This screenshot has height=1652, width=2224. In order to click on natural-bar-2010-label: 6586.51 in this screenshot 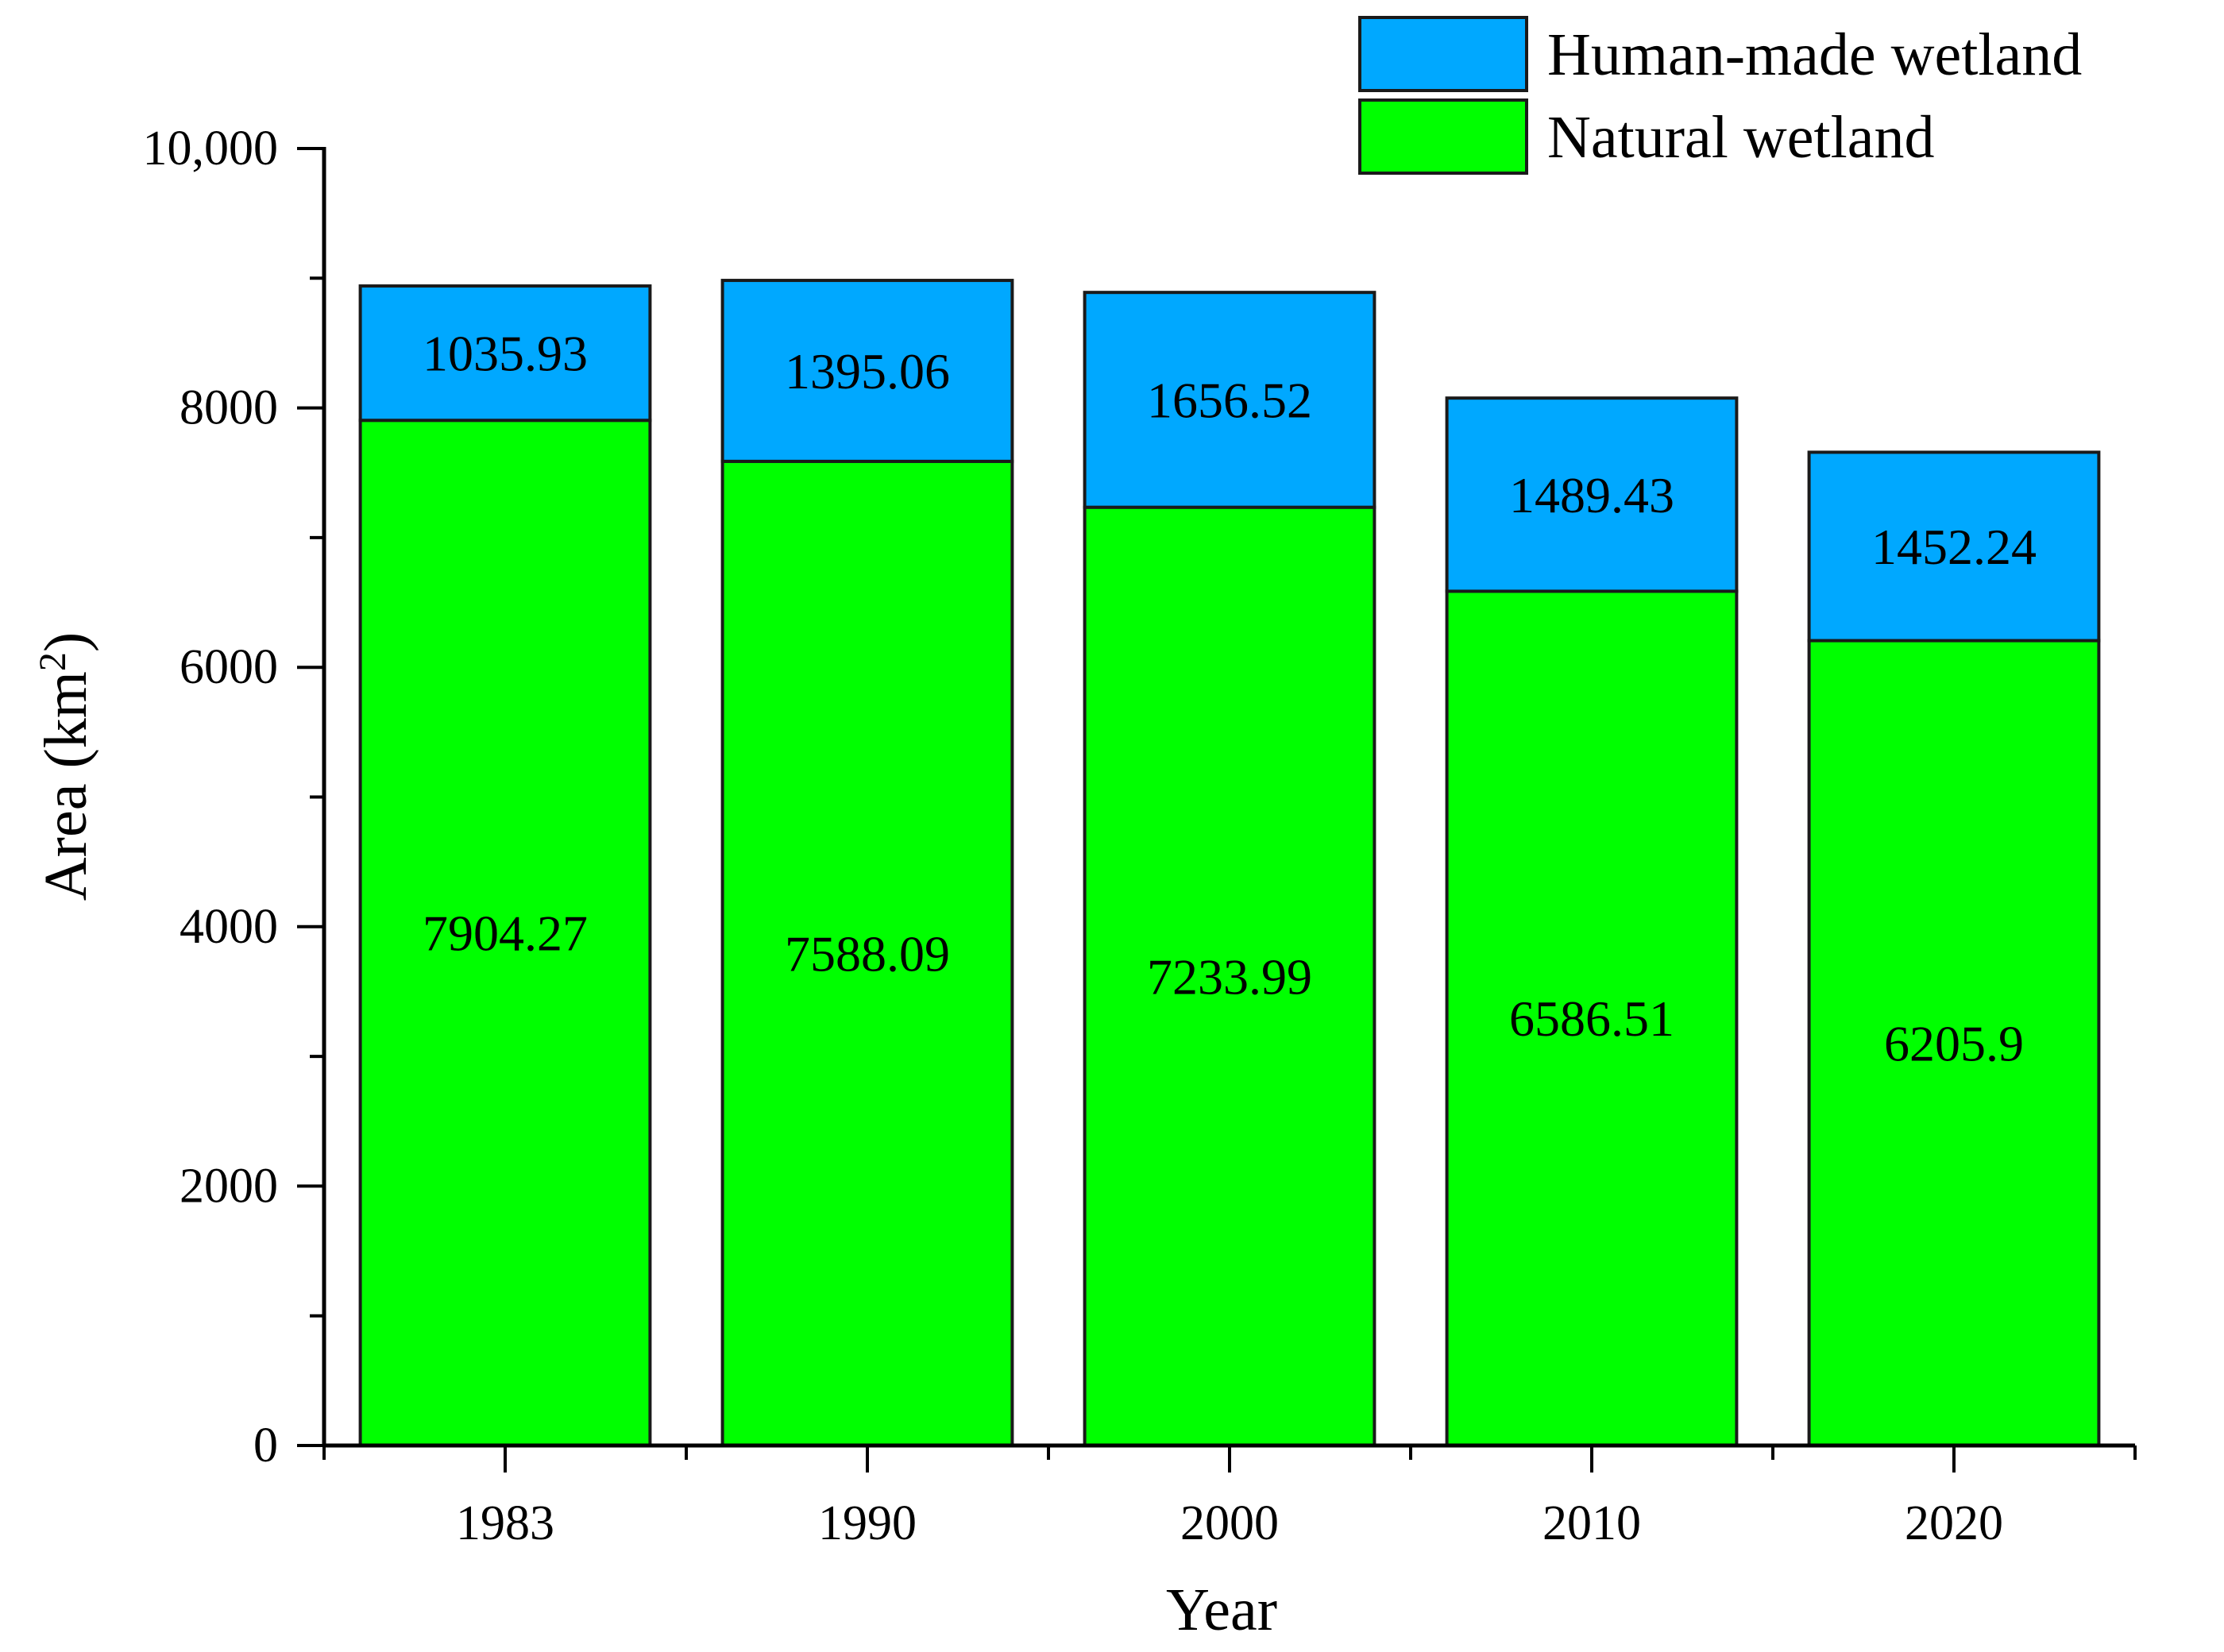, I will do `click(1591, 1019)`.